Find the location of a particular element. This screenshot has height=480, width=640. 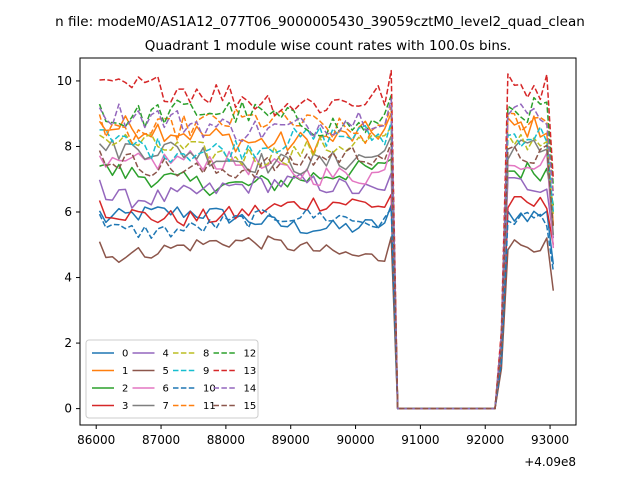

y-tick-label: 10 is located at coordinates (64, 81).